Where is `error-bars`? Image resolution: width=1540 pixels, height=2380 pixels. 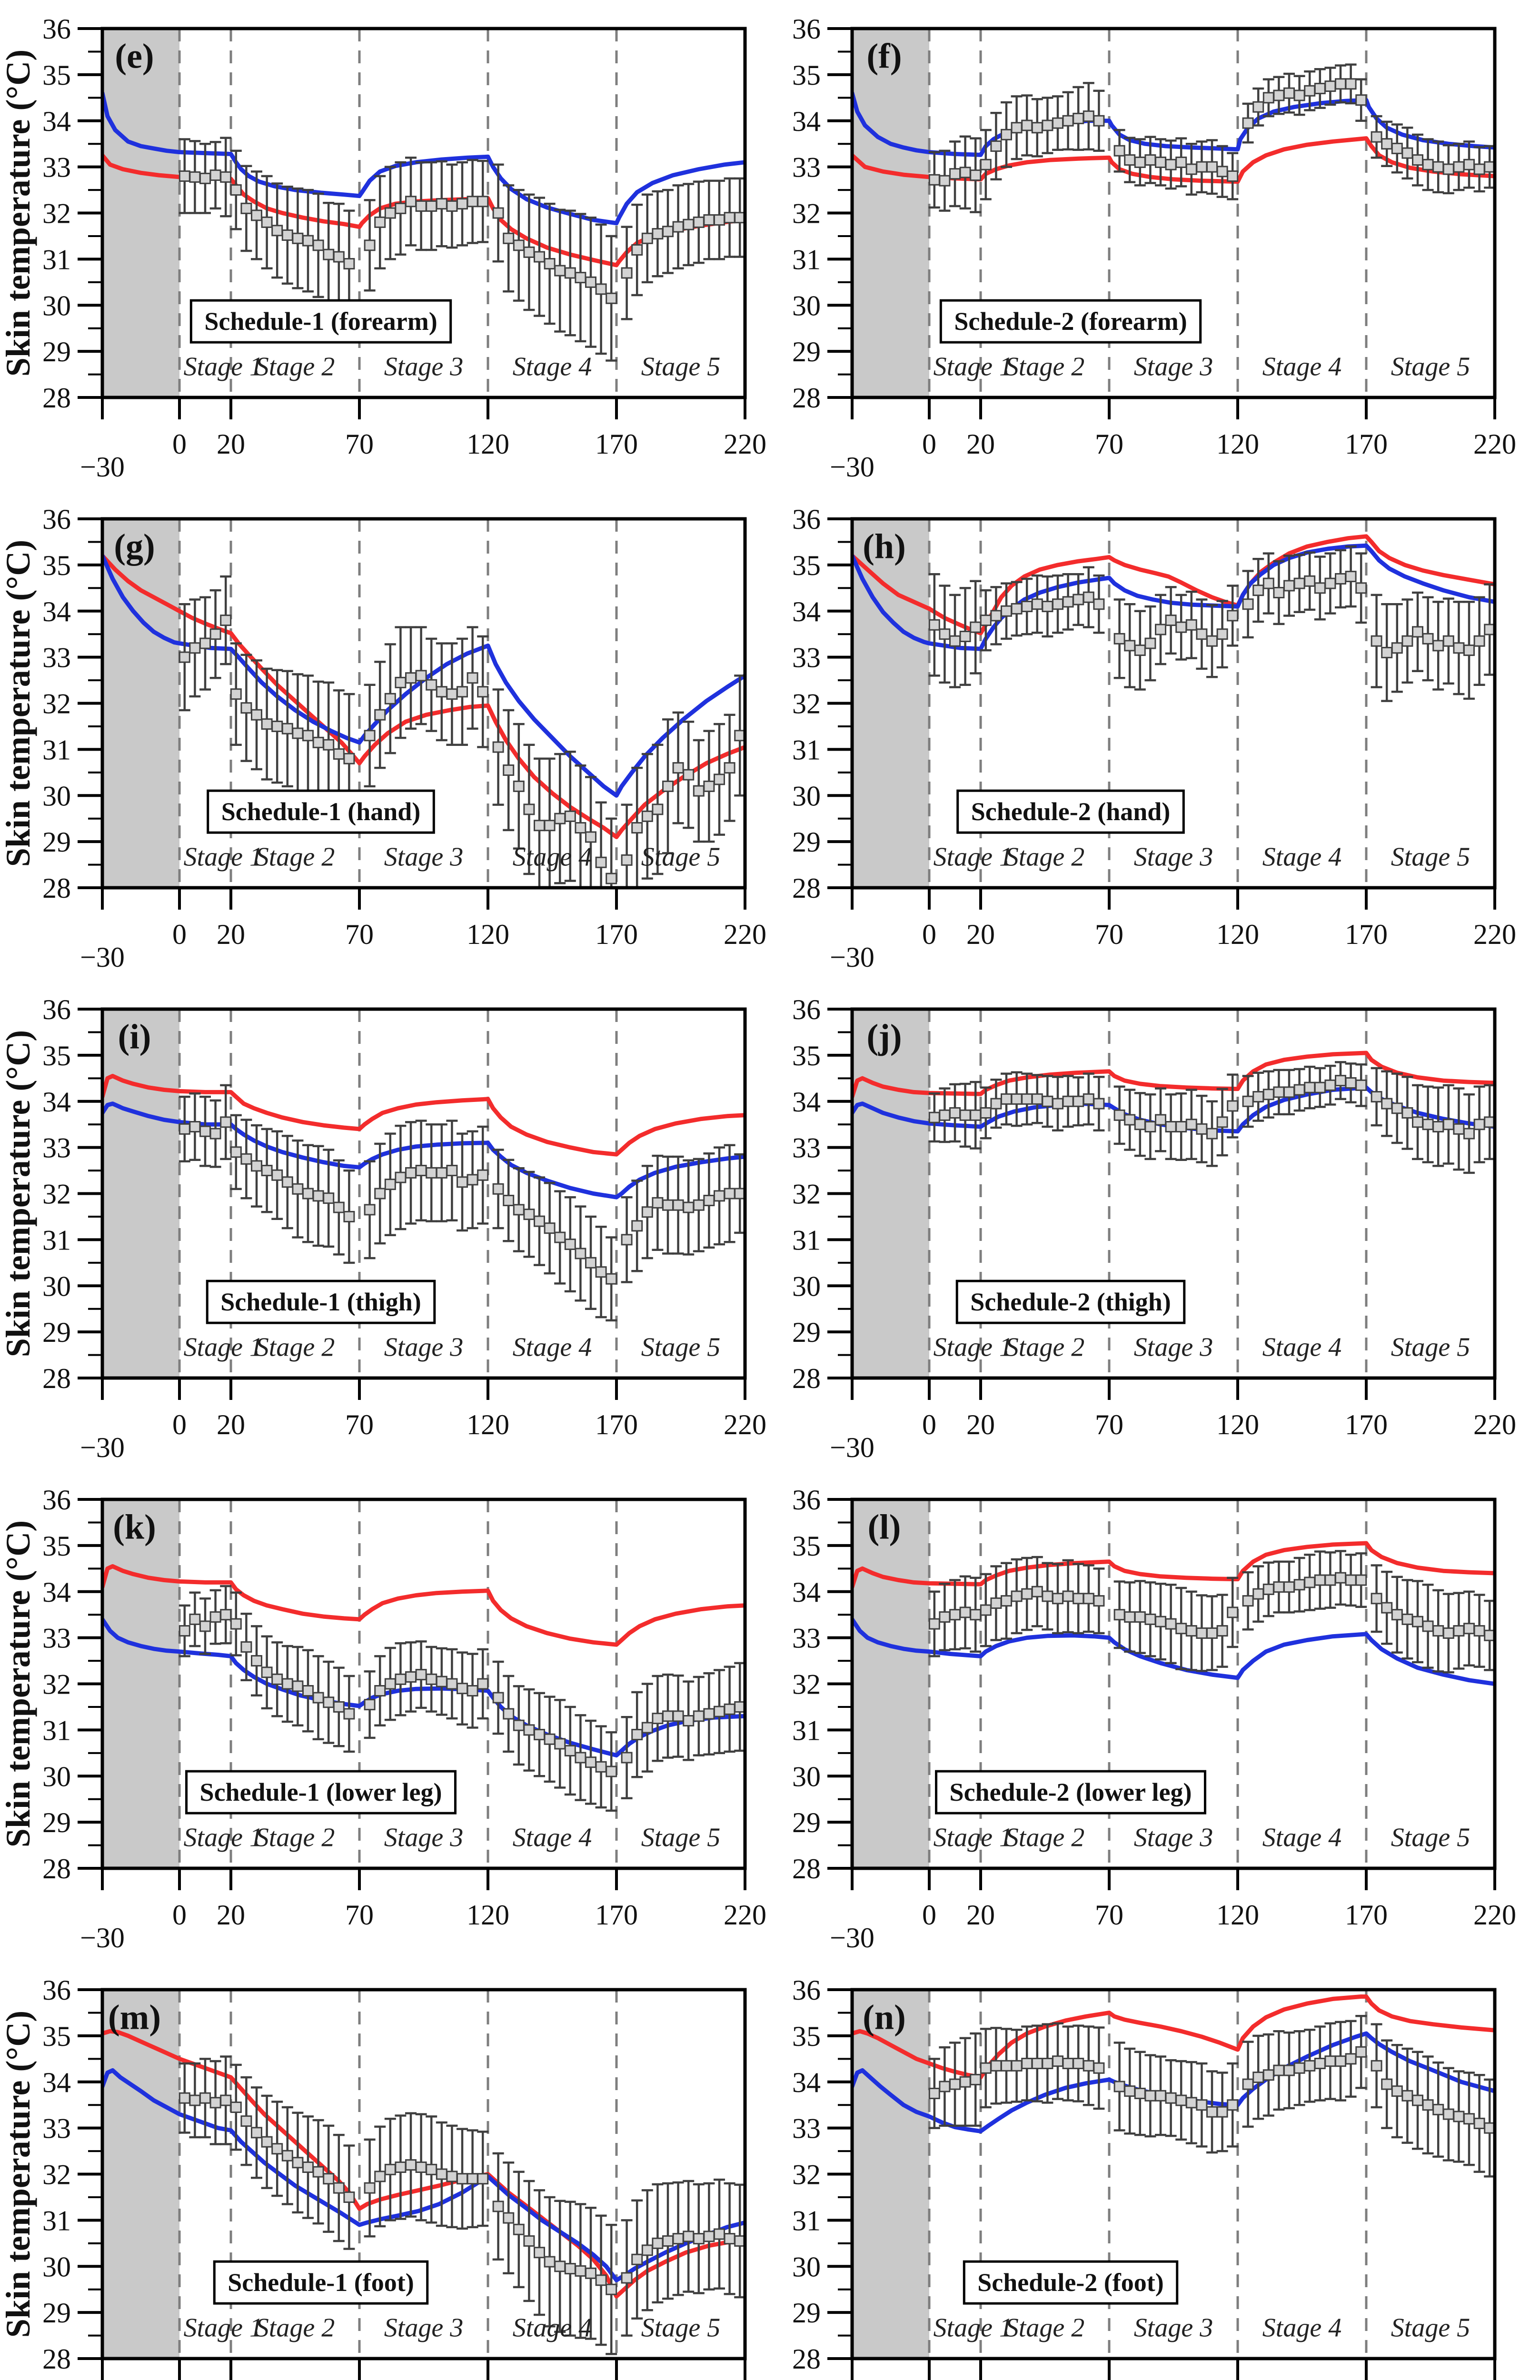
error-bars is located at coordinates (462, 1203).